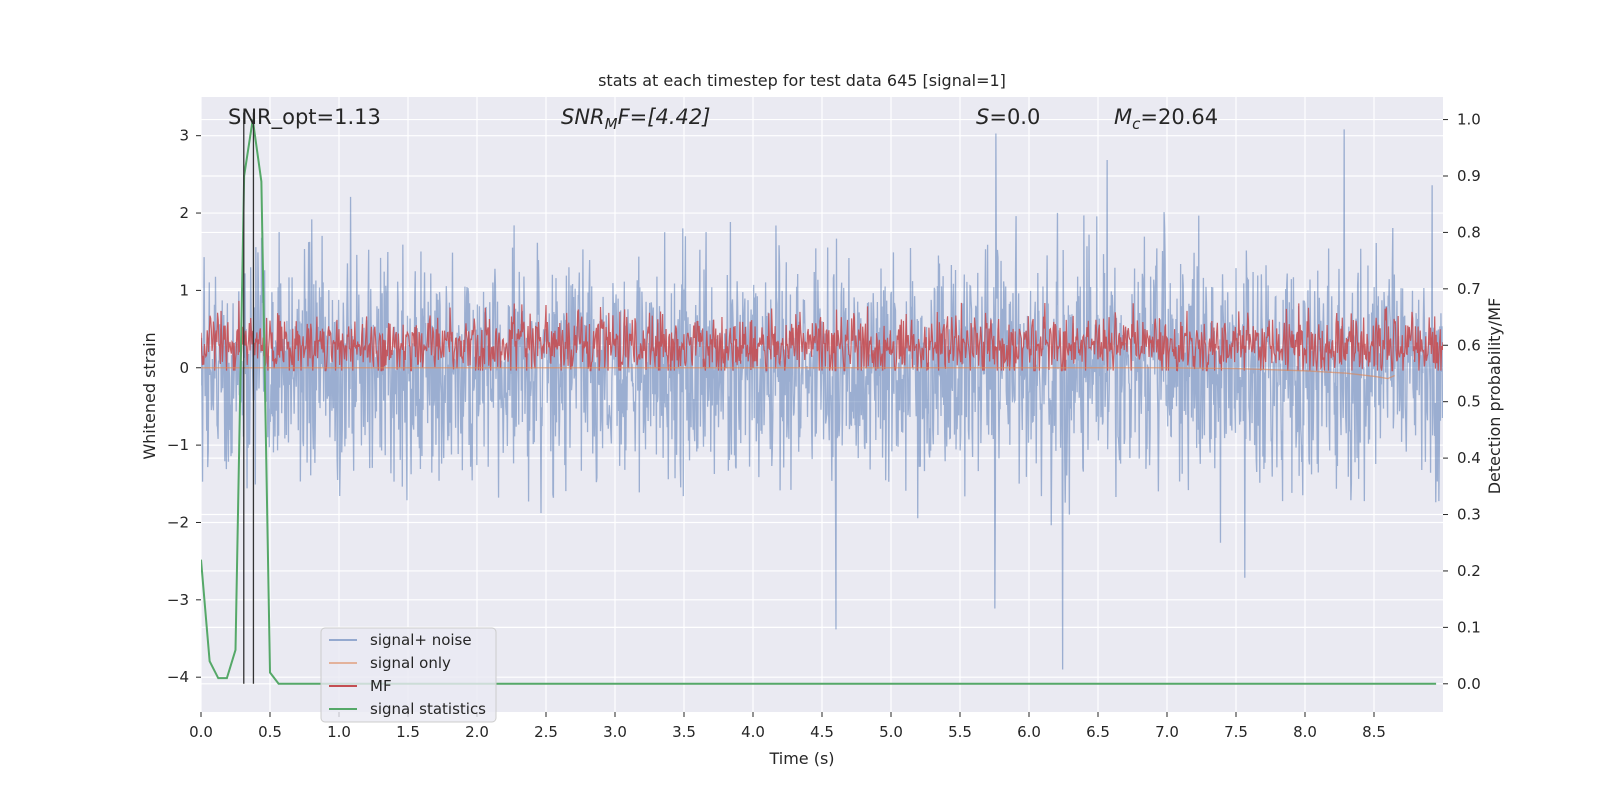 Image resolution: width=1600 pixels, height=800 pixels. What do you see at coordinates (304, 117) in the screenshot?
I see `annotation-snr-opt: SNR_opt=1.13` at bounding box center [304, 117].